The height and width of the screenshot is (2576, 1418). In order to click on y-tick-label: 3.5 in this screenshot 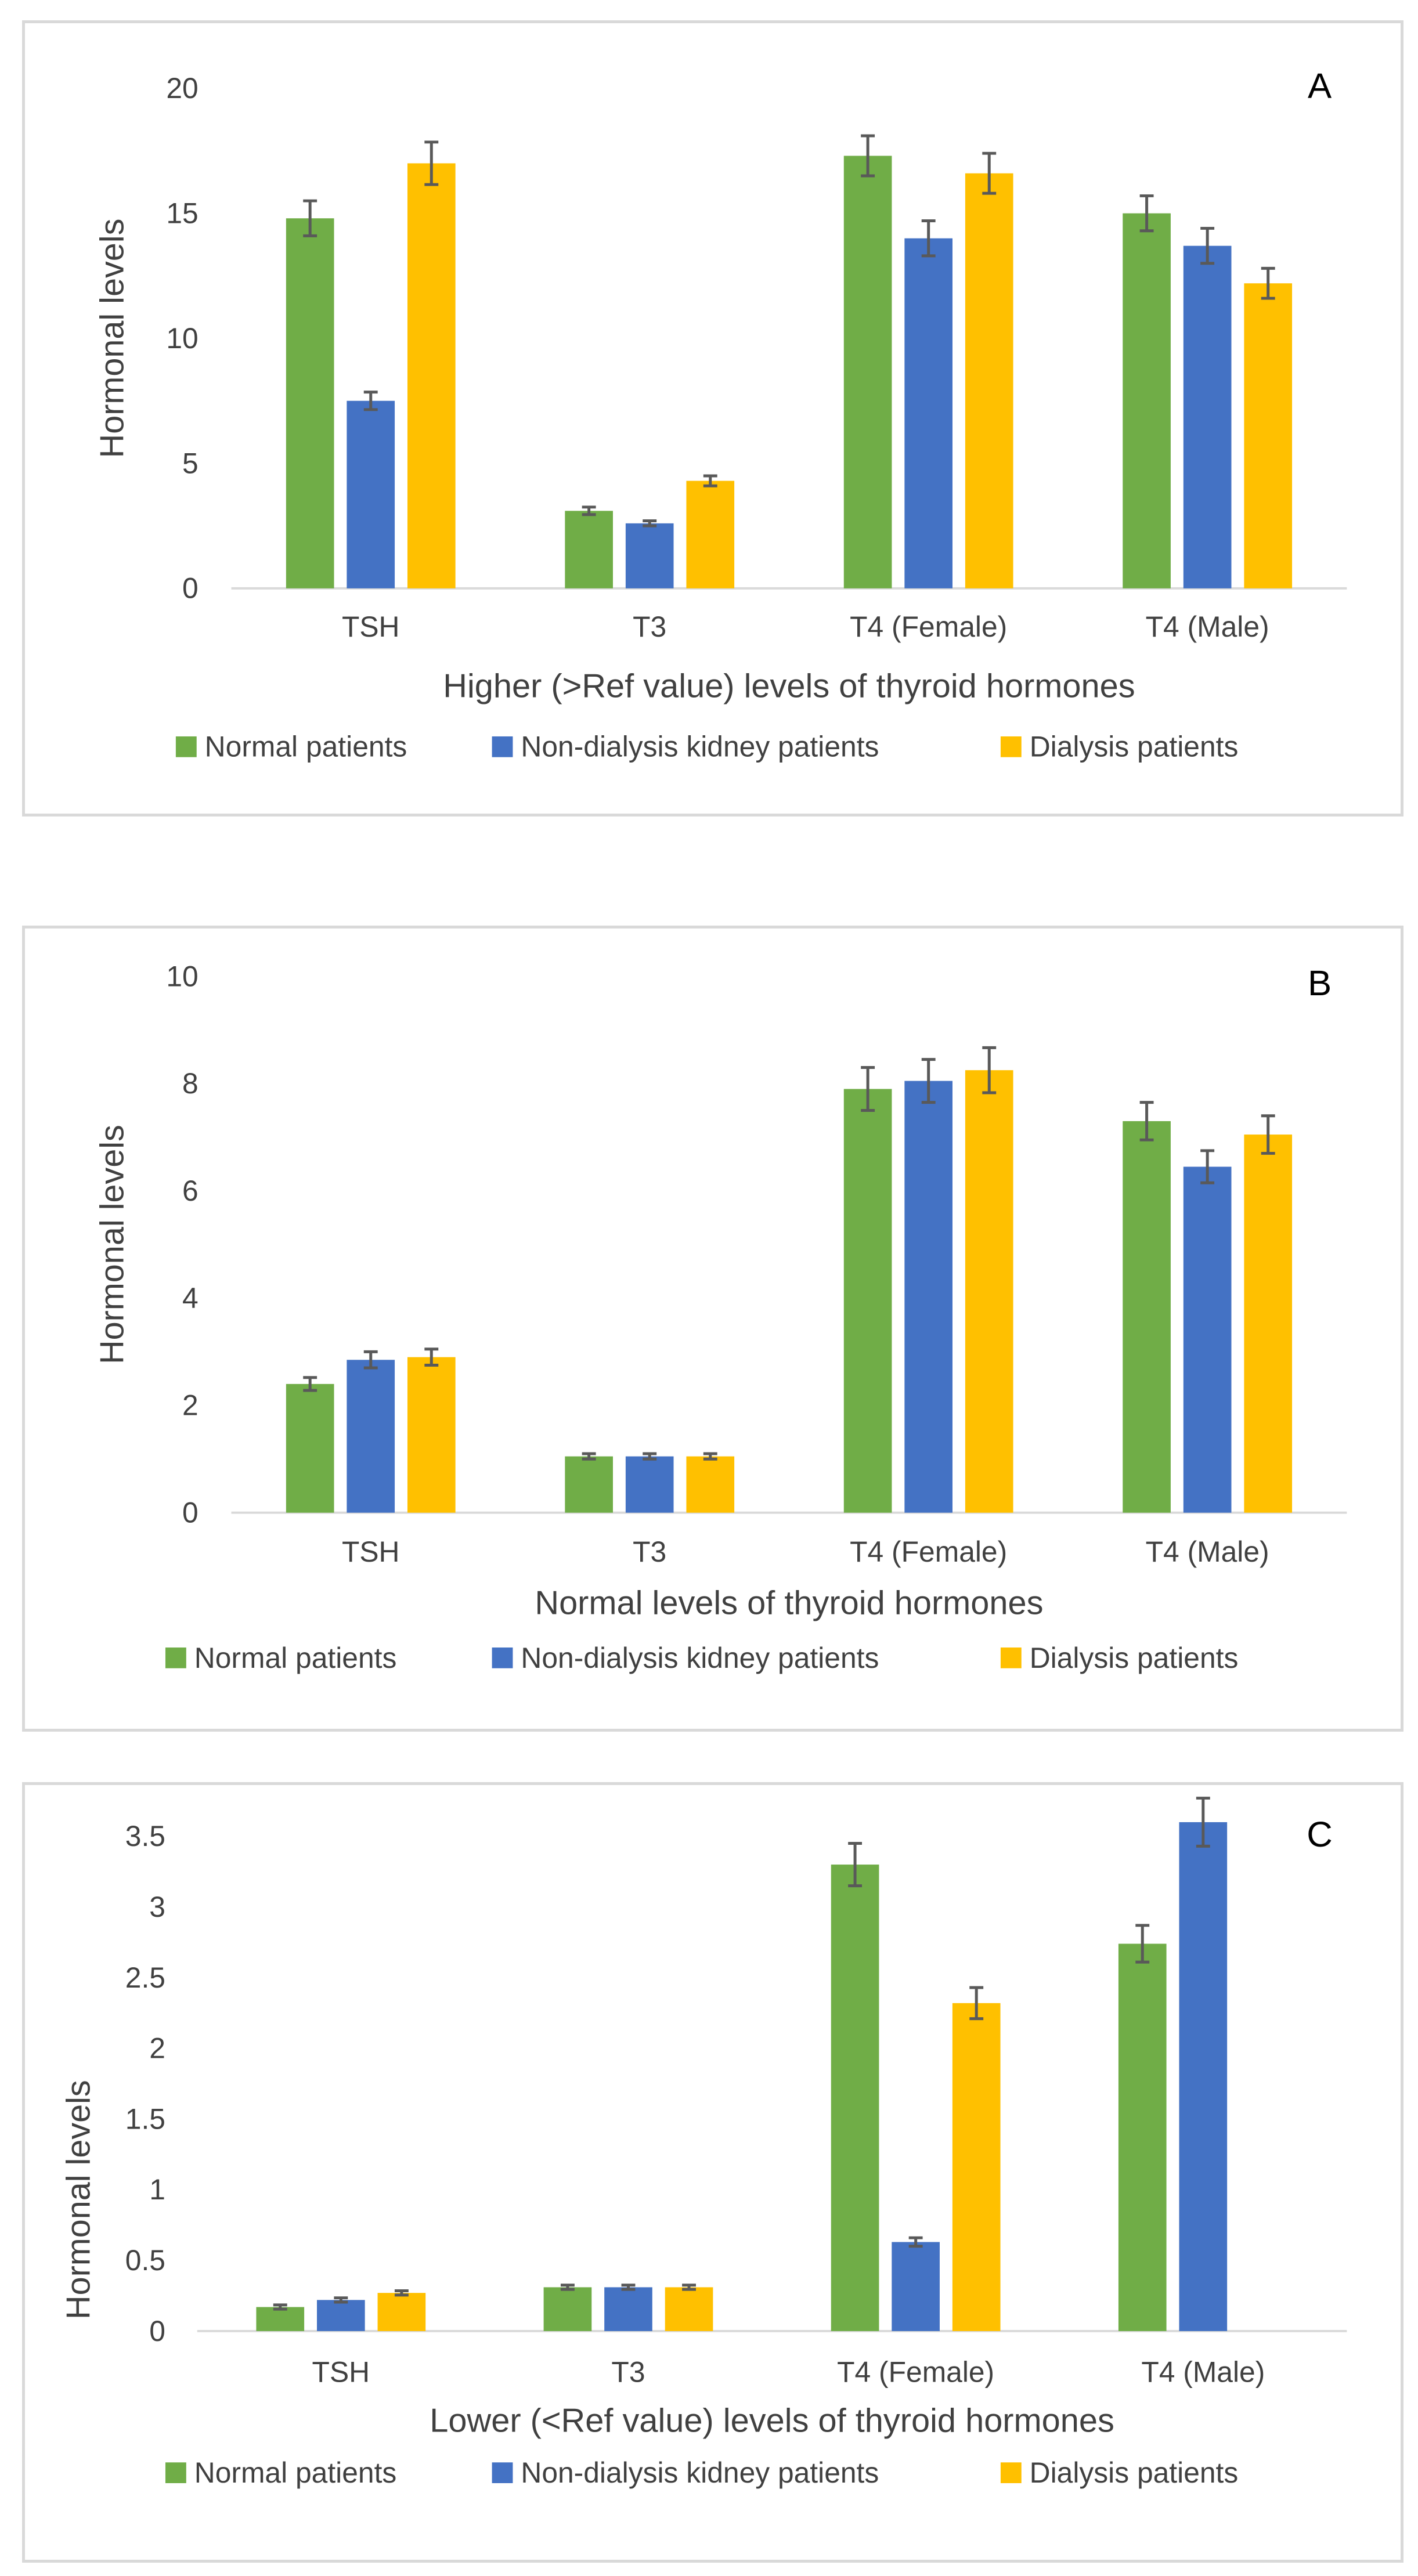, I will do `click(145, 1836)`.